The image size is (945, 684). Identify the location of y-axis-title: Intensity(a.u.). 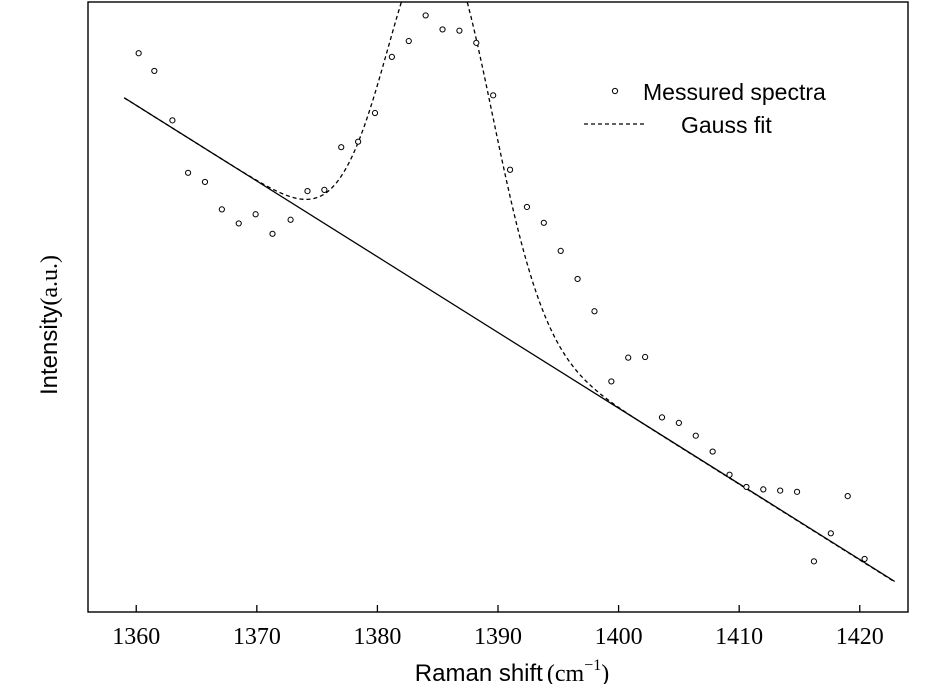
(49, 325).